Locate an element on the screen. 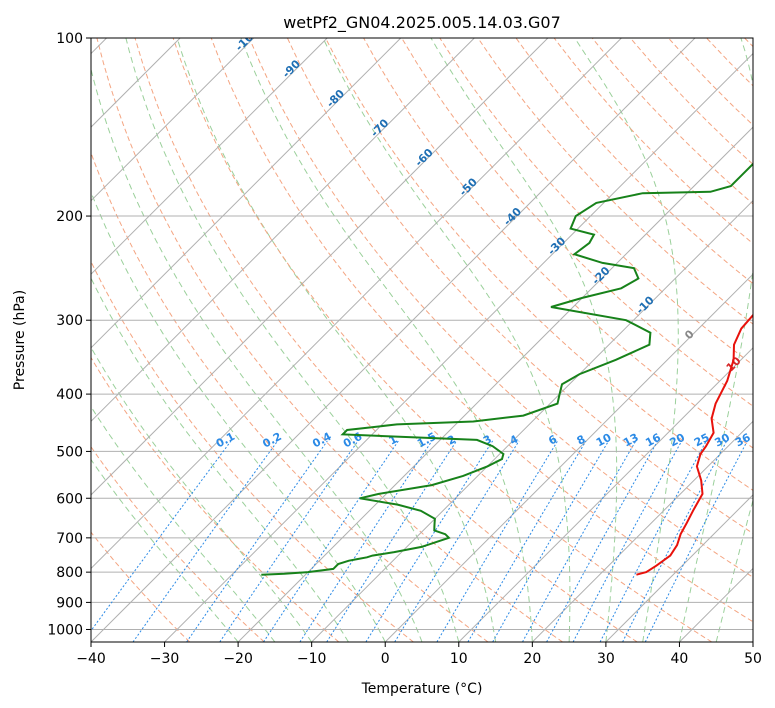 This screenshot has width=775, height=708. adiabat-temperature-label: -60 is located at coordinates (423, 157).